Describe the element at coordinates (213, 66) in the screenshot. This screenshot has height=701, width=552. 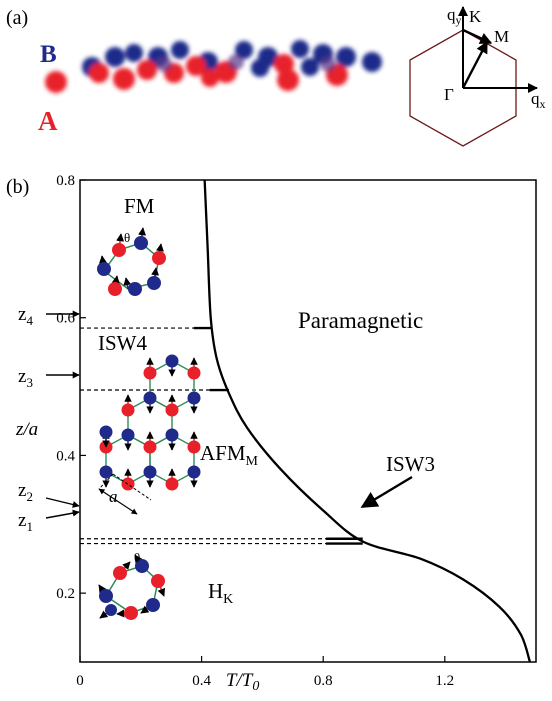
I see `atom-chain` at that location.